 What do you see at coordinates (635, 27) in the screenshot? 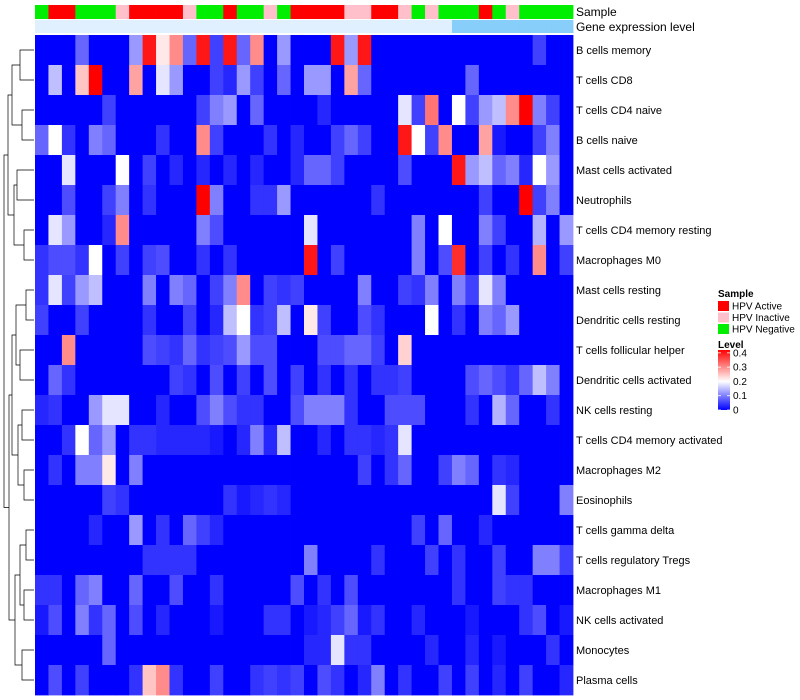
I see `gene-expression-track-label: Gene expression level` at bounding box center [635, 27].